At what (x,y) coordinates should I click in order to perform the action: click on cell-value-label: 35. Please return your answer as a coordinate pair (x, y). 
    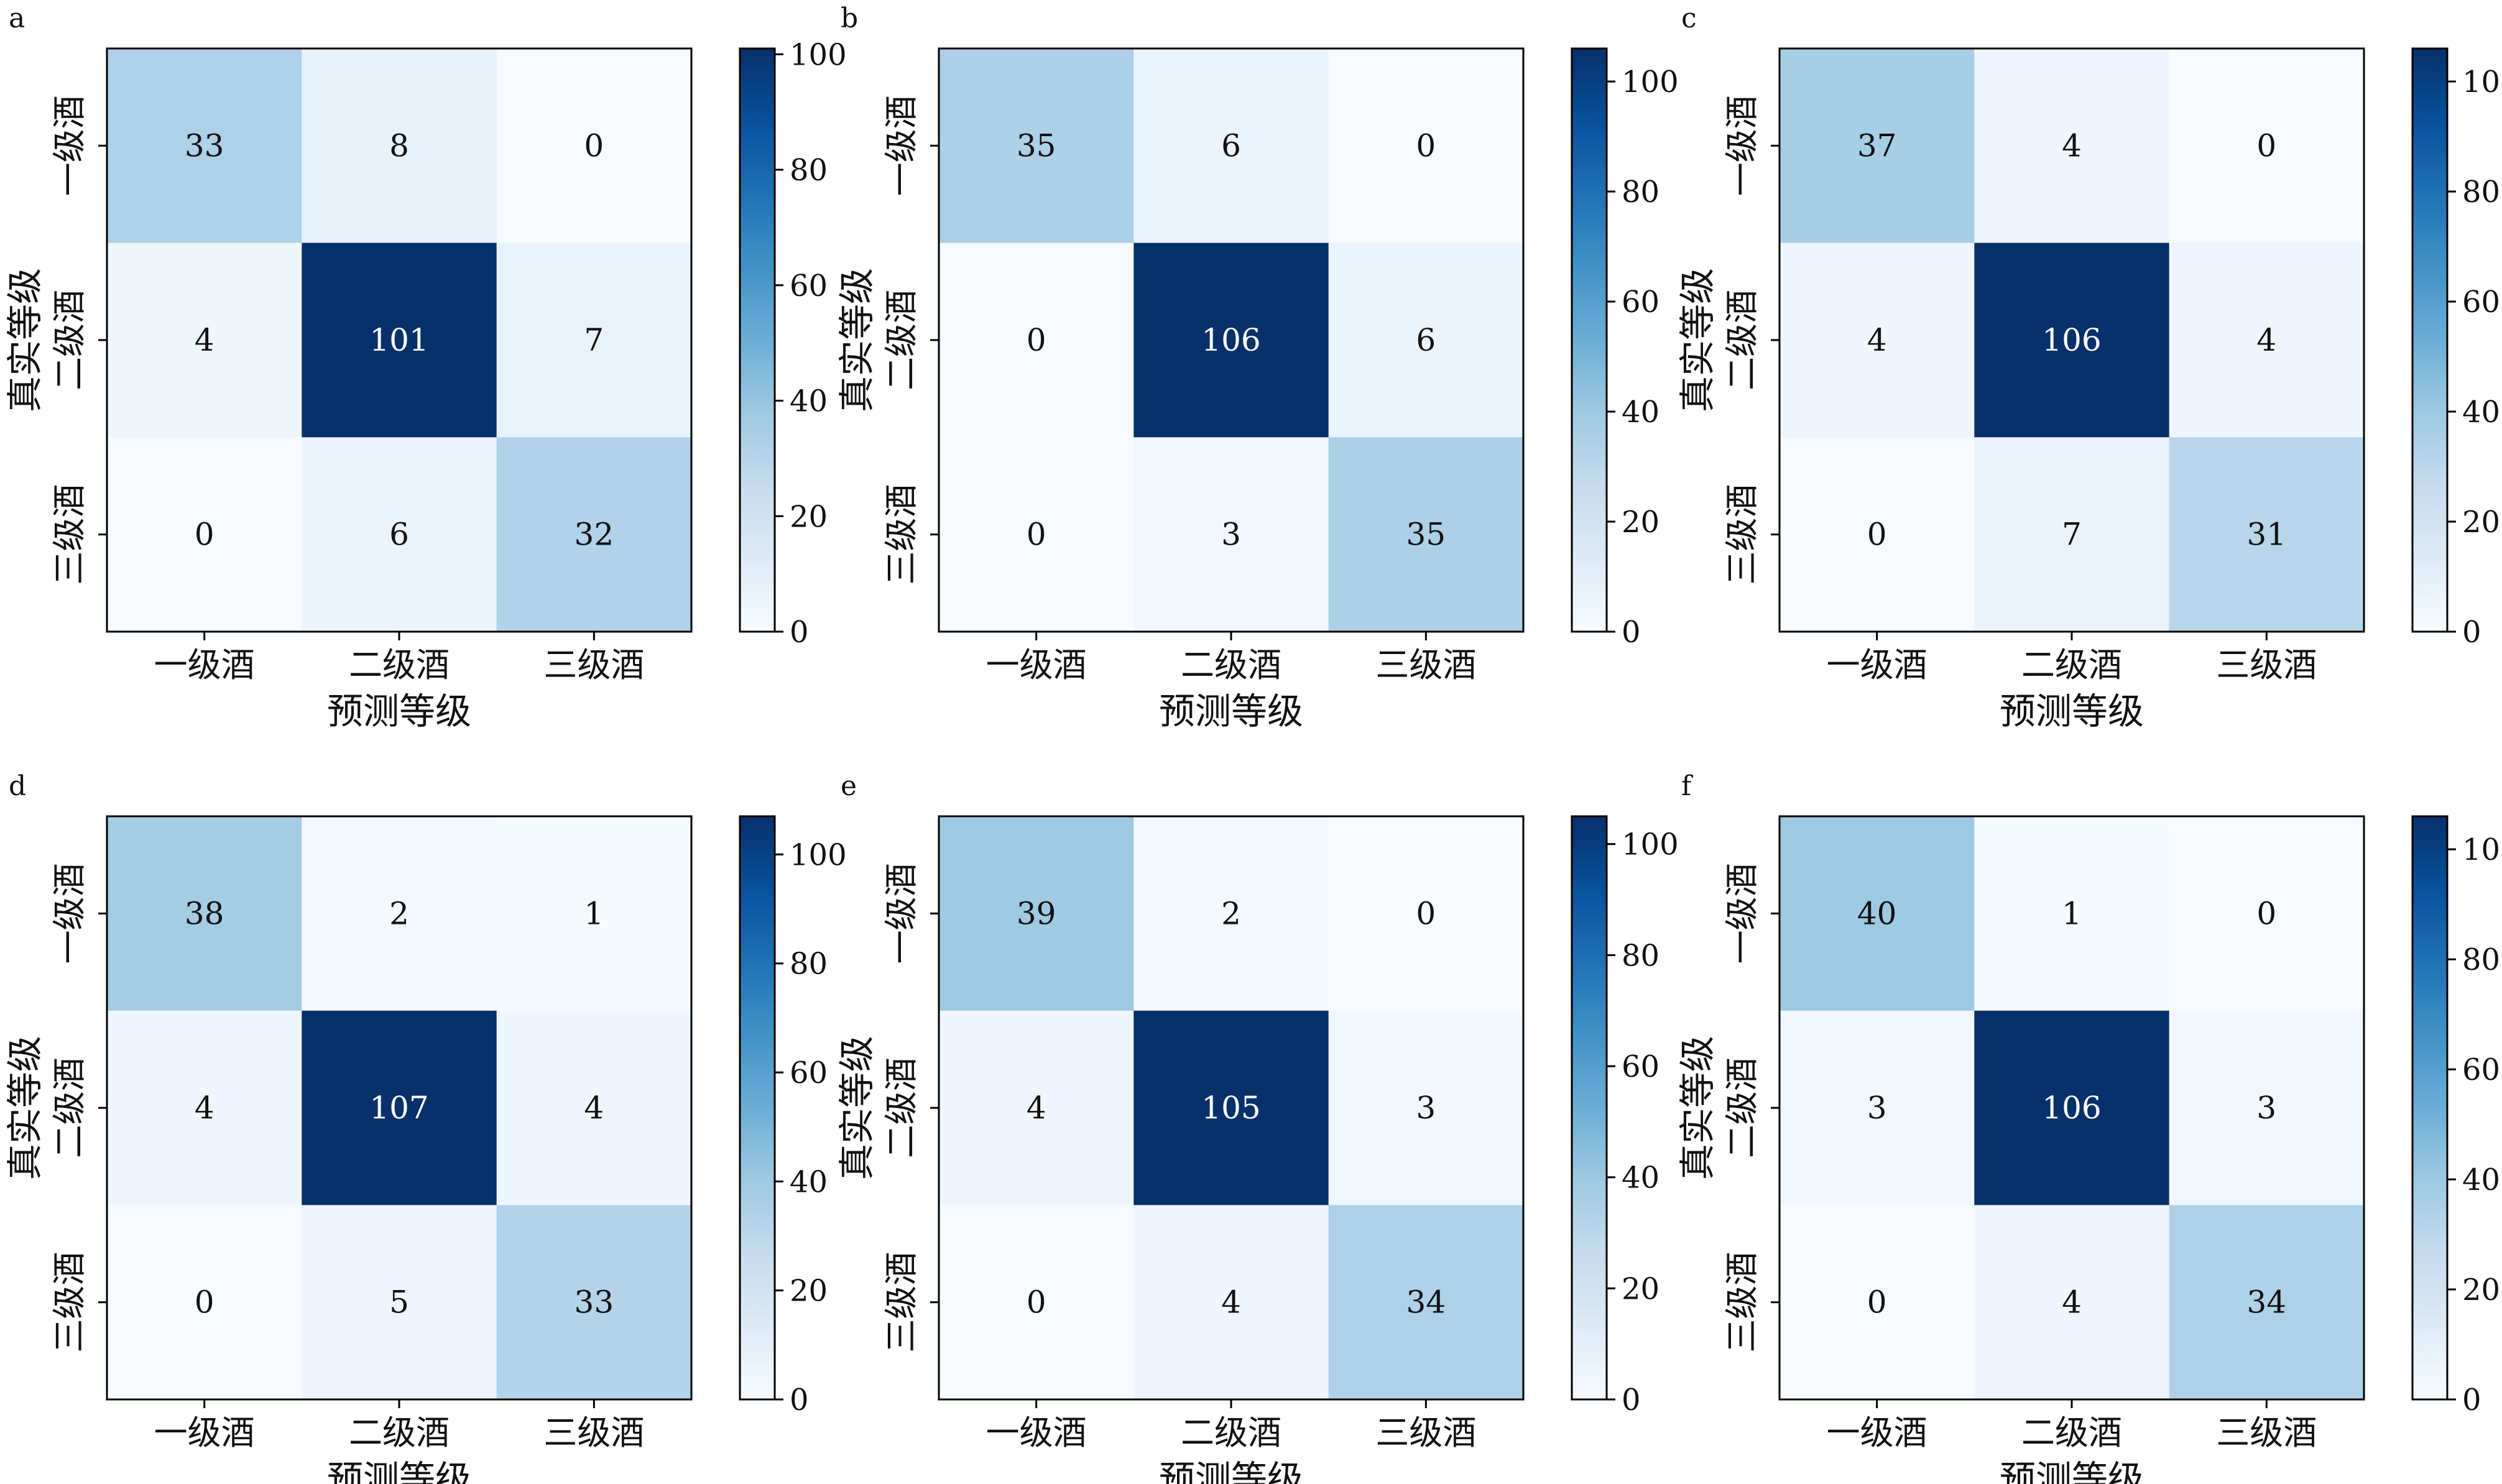
    Looking at the image, I should click on (1426, 535).